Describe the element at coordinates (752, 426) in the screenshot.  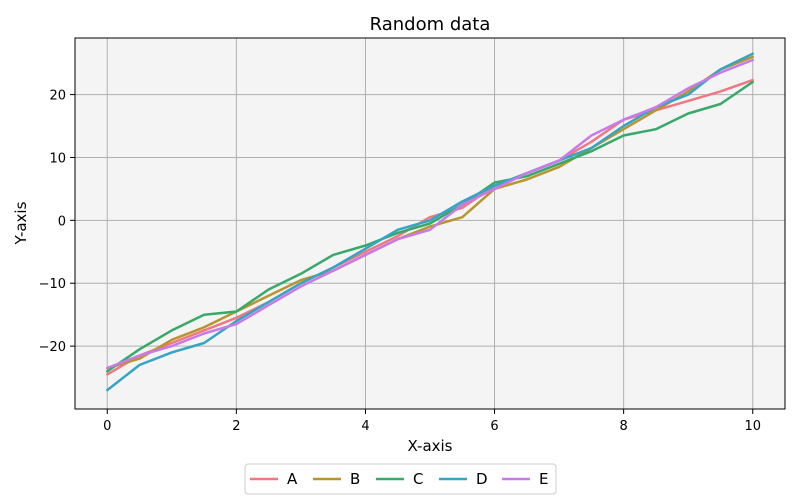
I see `x-tick-label: 10` at that location.